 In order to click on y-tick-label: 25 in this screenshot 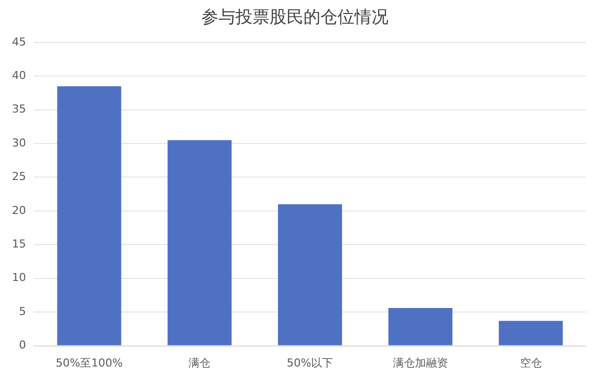, I will do `click(19, 177)`.